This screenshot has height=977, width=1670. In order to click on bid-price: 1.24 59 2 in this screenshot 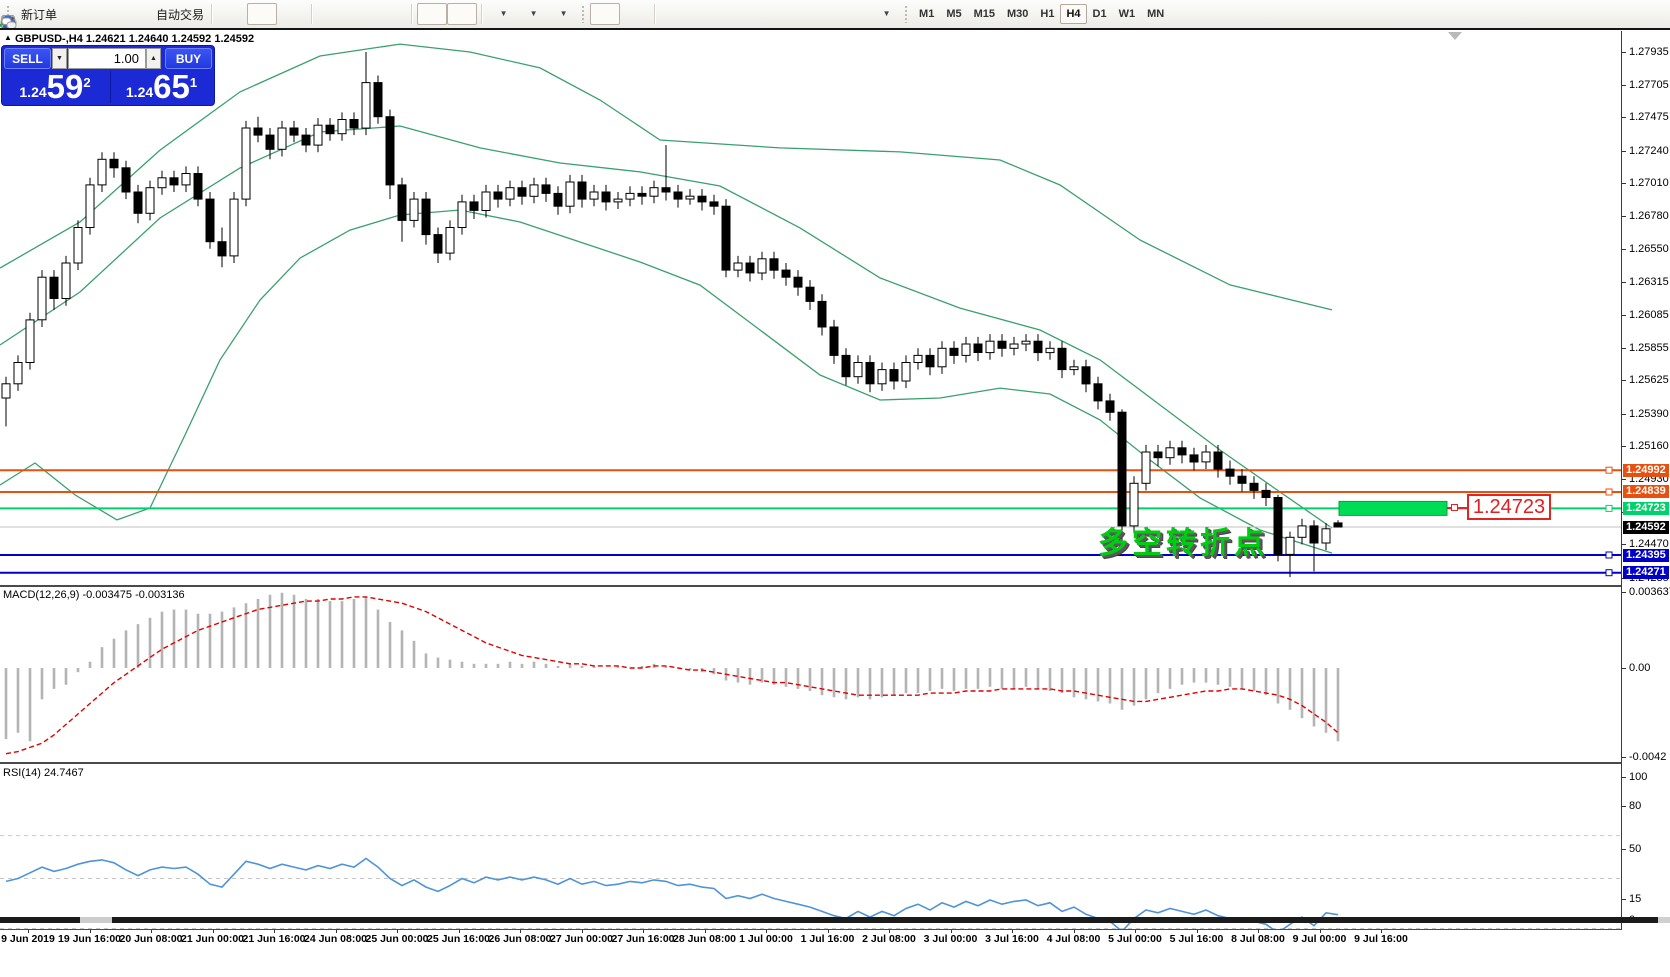, I will do `click(55, 86)`.